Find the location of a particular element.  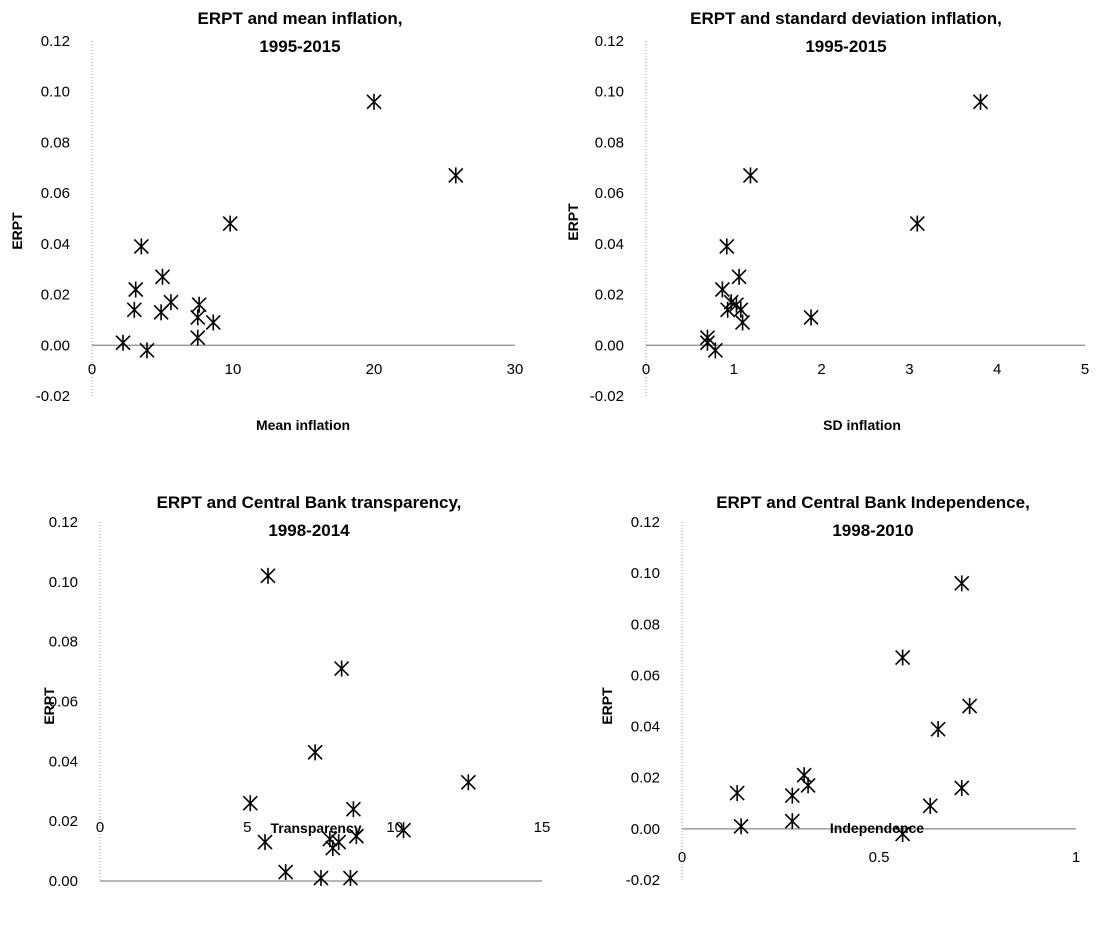

x-tick-label: 15 is located at coordinates (542, 827).